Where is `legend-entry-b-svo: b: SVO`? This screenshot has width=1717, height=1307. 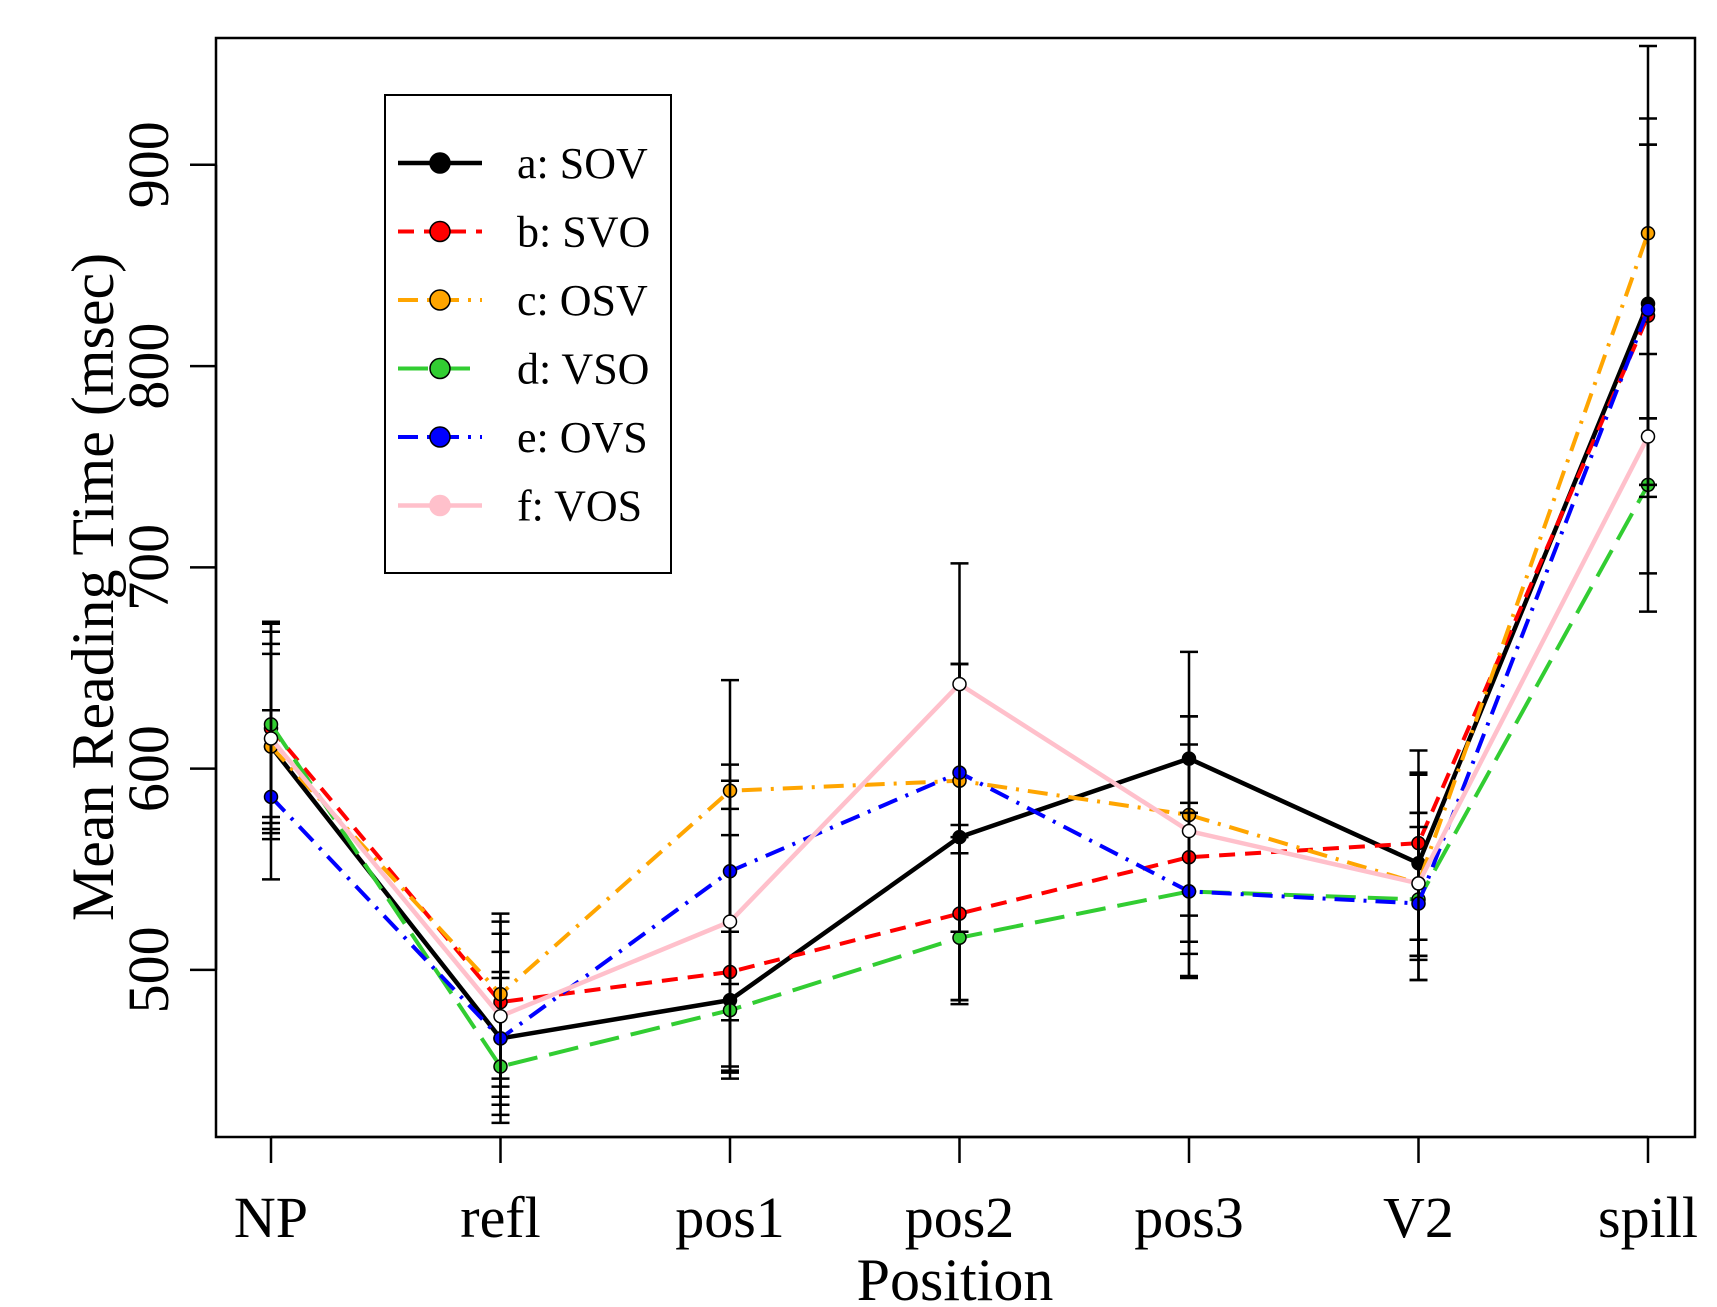
legend-entry-b-svo: b: SVO is located at coordinates (524, 232).